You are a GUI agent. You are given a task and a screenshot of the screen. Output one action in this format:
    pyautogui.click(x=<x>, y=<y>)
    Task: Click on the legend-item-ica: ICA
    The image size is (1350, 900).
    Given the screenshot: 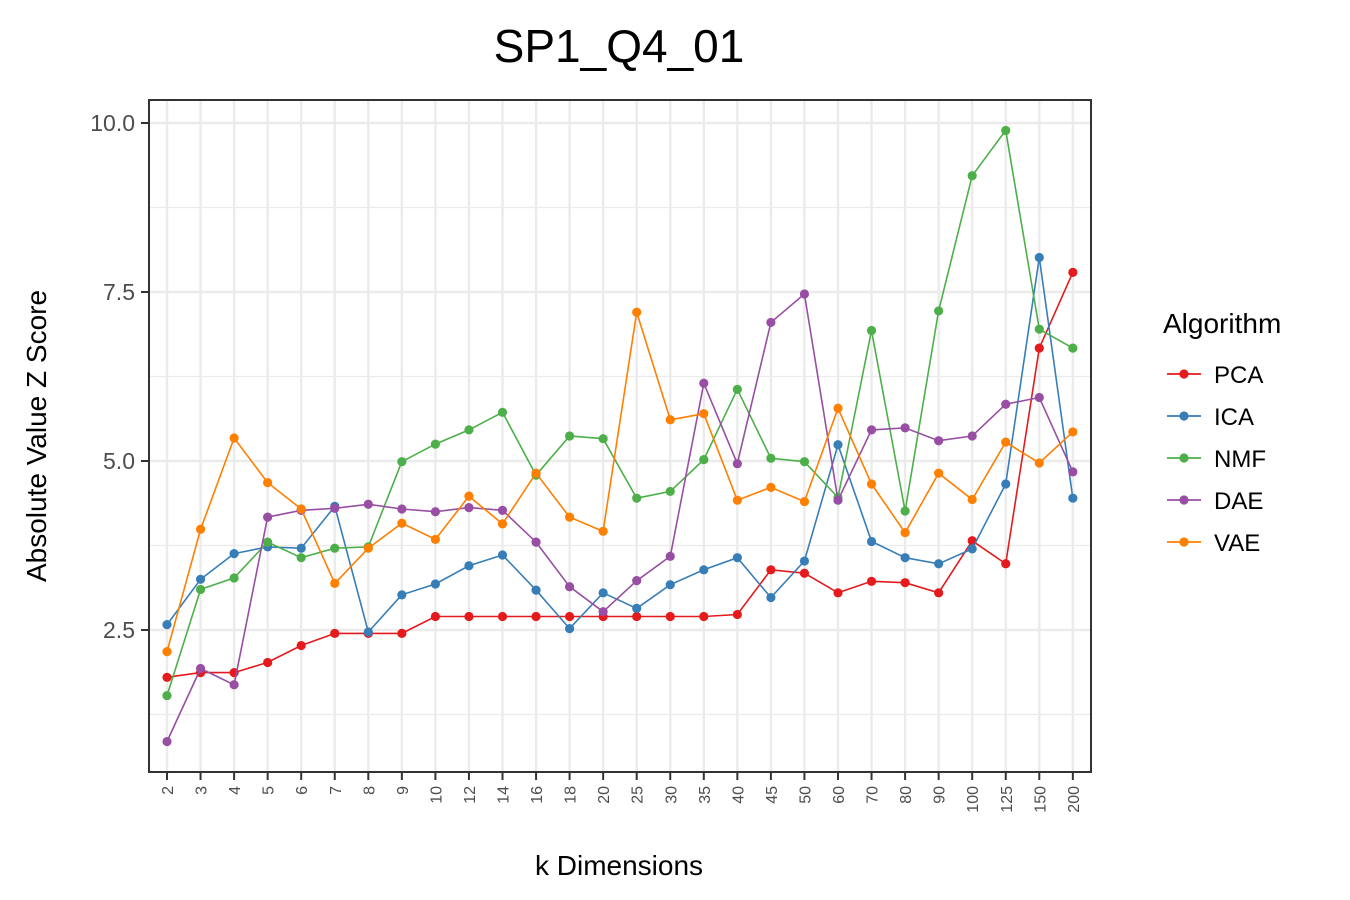 What is the action you would take?
    pyautogui.click(x=1210, y=417)
    